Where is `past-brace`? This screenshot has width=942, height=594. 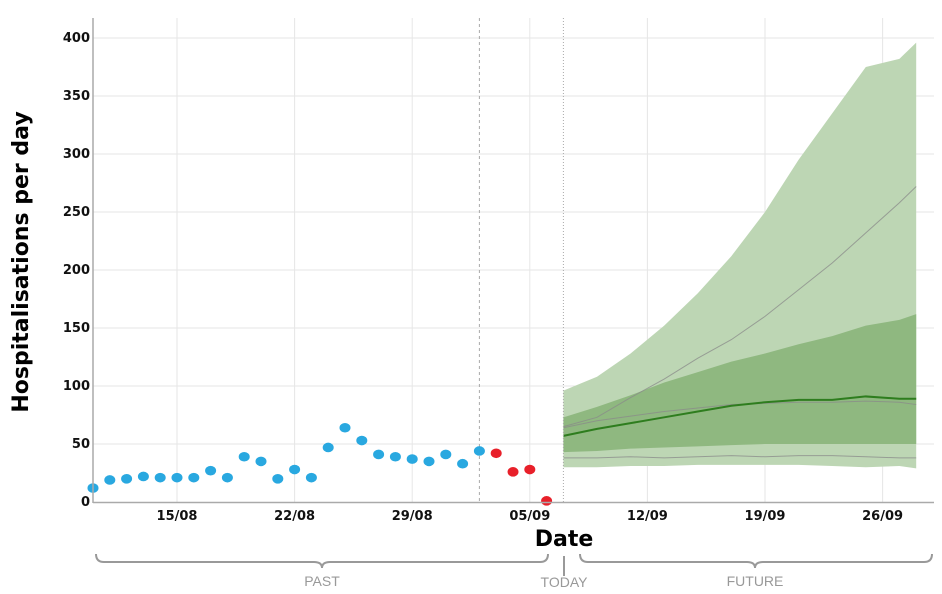 past-brace is located at coordinates (322, 561).